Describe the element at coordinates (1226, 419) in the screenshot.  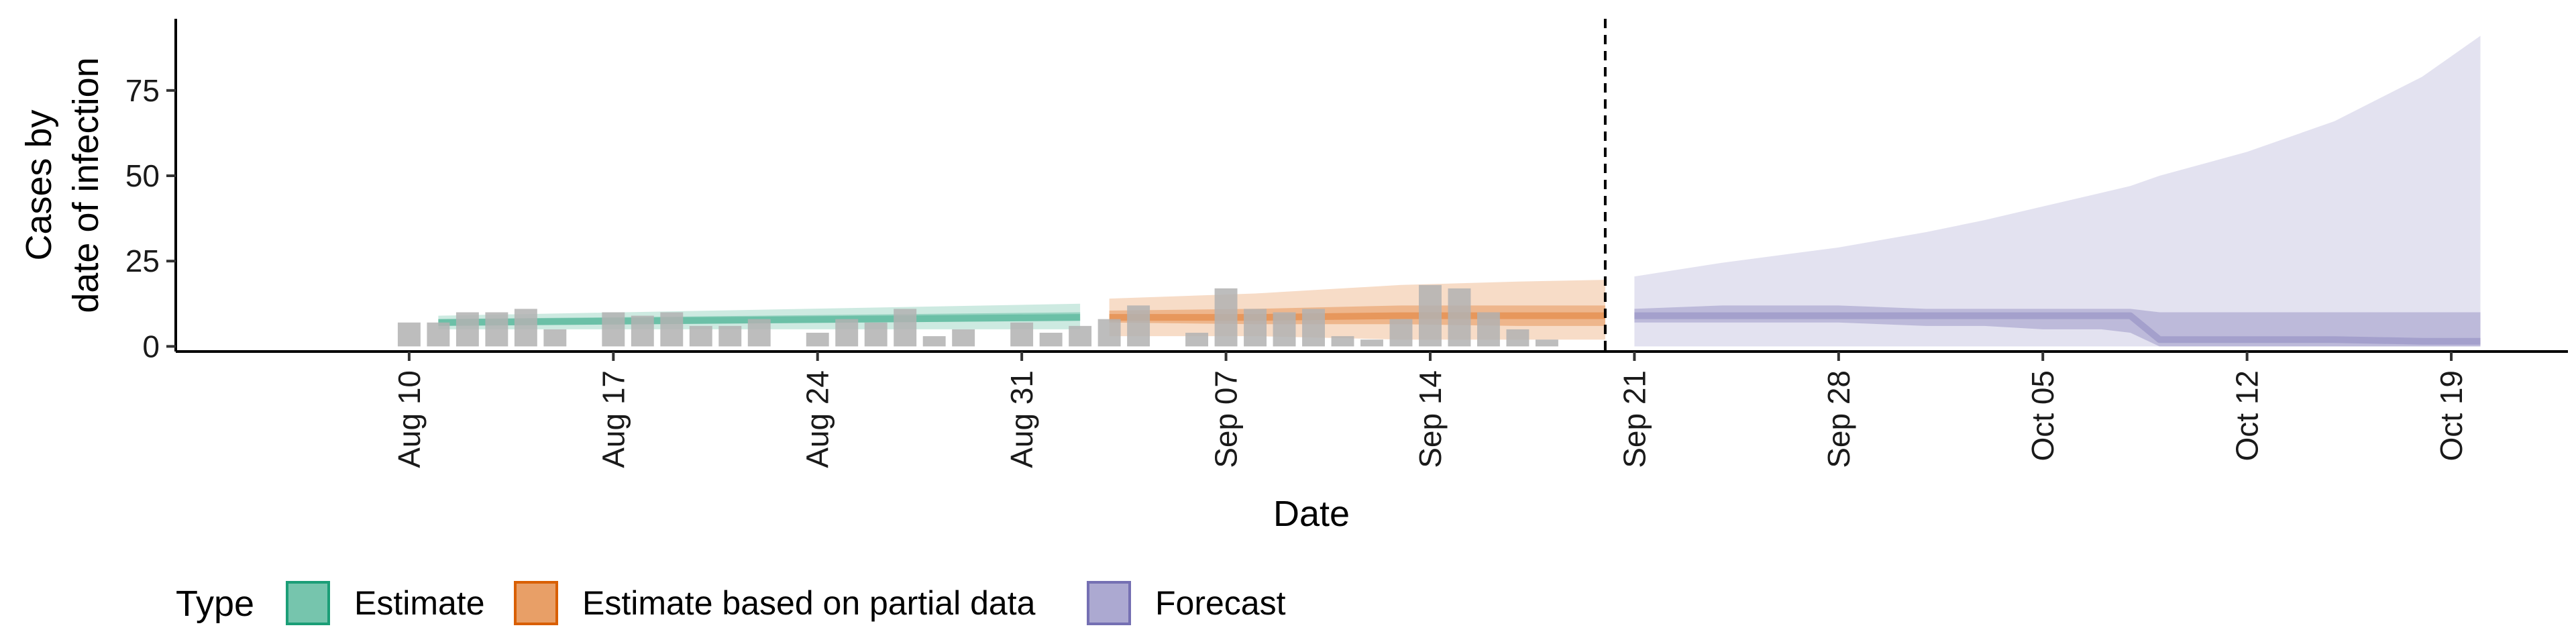
I see `x-tick-label: Sep 07` at that location.